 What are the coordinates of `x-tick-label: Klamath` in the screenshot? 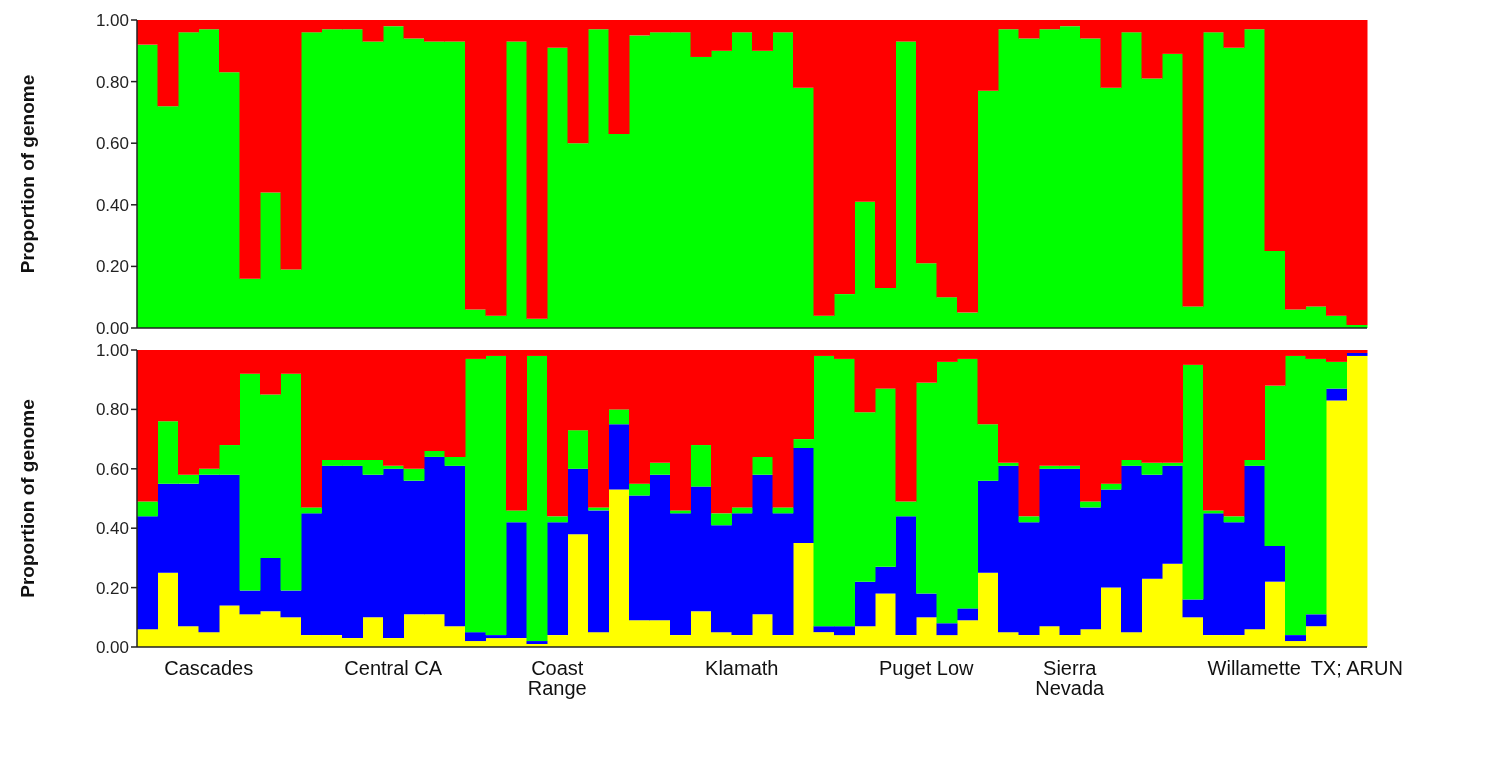 It's located at (742, 668).